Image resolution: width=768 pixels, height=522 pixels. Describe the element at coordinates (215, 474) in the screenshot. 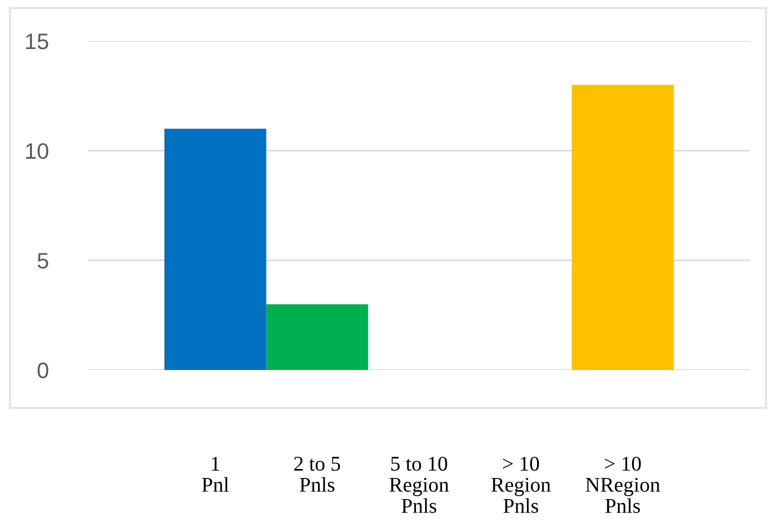

I see `x-tick-label: 1 Pnl` at that location.